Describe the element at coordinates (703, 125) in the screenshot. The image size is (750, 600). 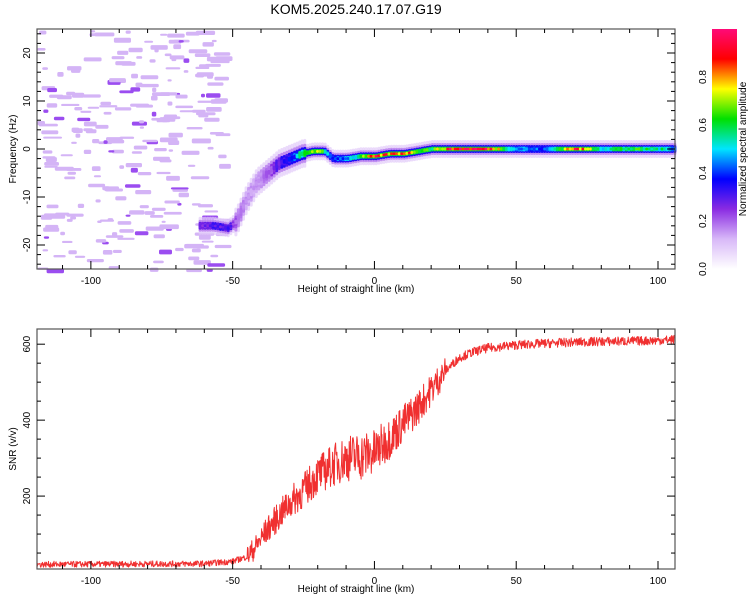
I see `colorbar-tick-label: 0.6` at that location.